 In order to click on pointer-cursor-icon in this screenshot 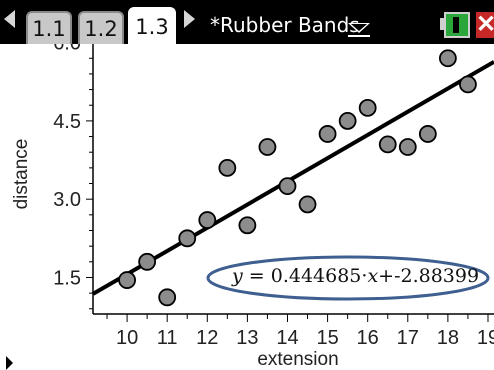, I will do `click(9, 363)`.